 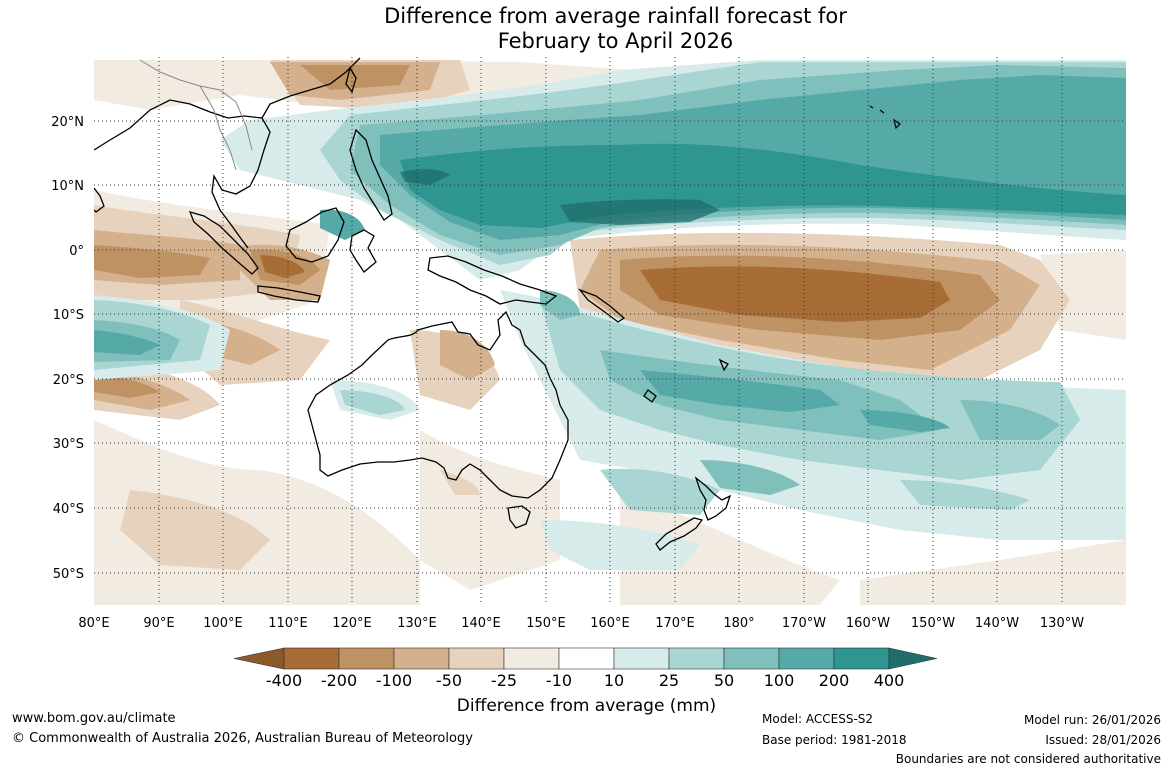 I want to click on solomon-islands-coastline, so click(x=602, y=305).